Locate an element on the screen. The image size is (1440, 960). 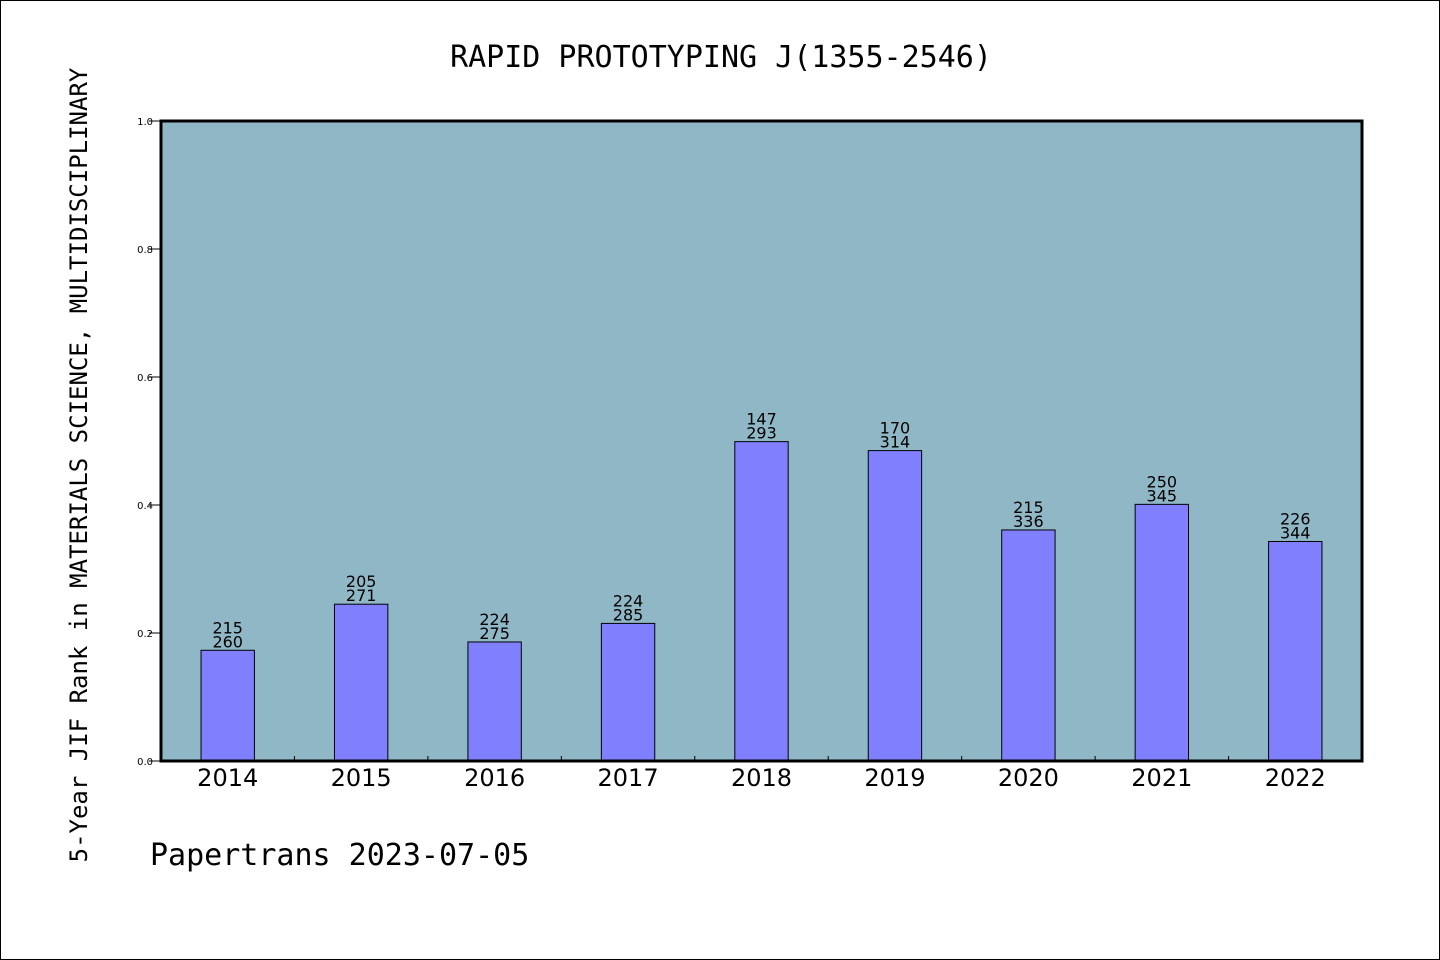
bar-2018 is located at coordinates (761, 601).